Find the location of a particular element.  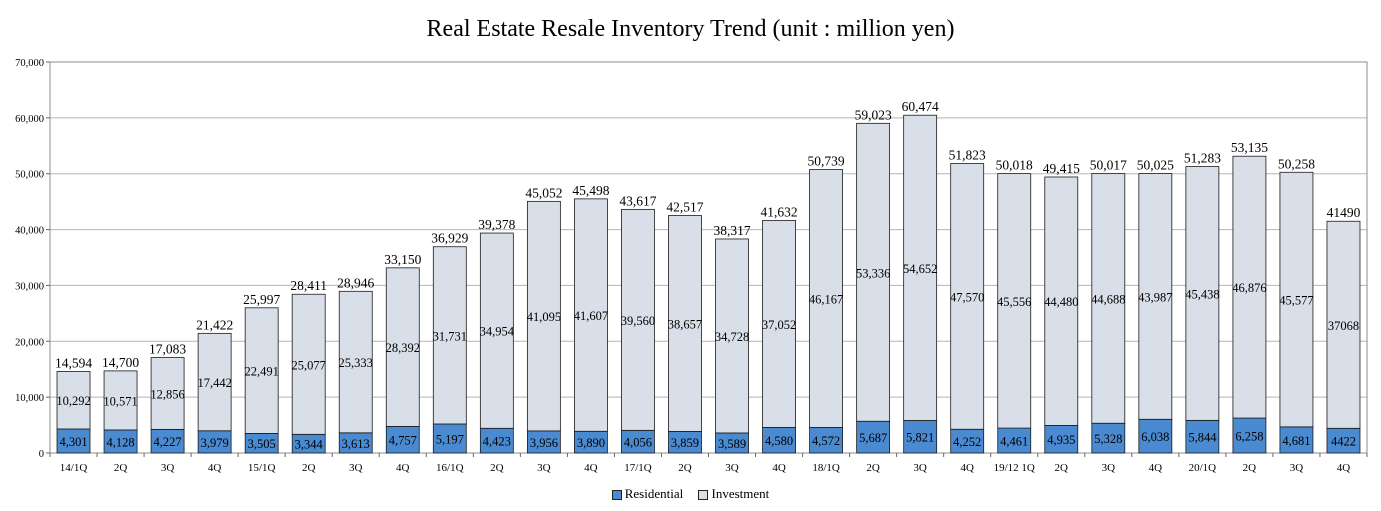

data-label-total: 50,739 is located at coordinates (826, 161).